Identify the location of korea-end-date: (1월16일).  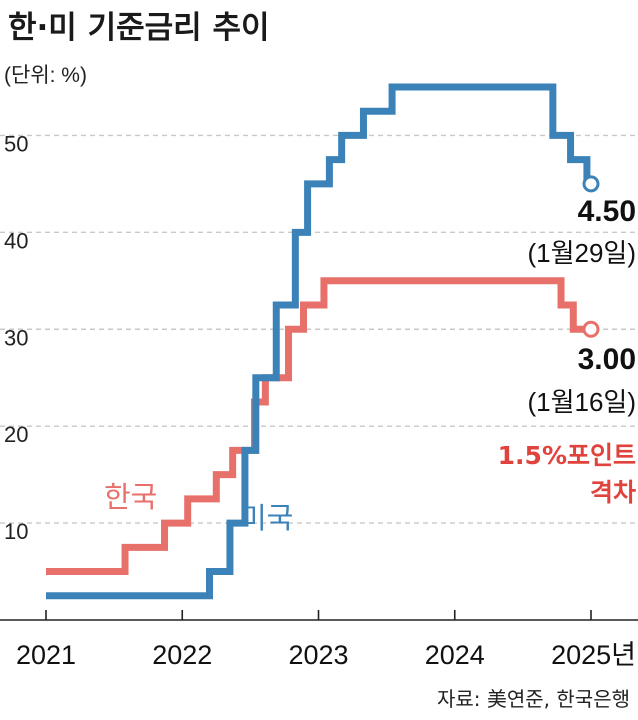
(581, 402).